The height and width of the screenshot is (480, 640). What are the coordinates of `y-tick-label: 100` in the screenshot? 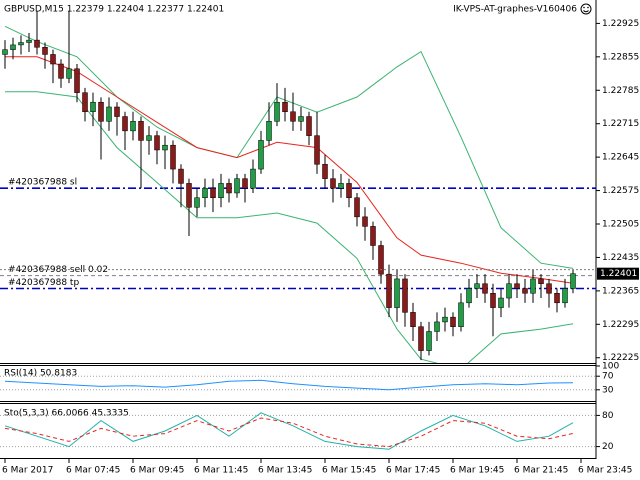 It's located at (610, 367).